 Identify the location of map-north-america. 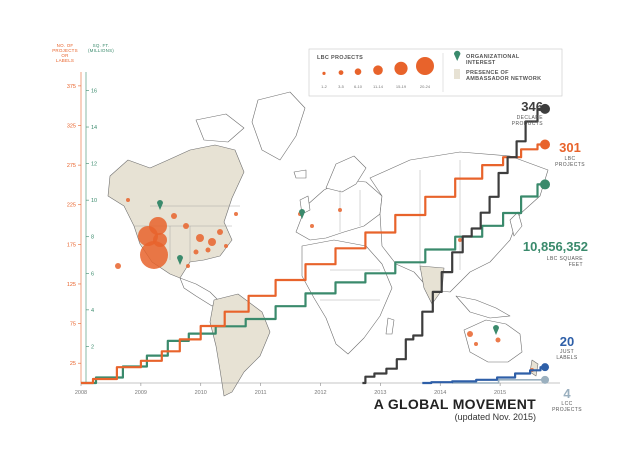
(176, 211).